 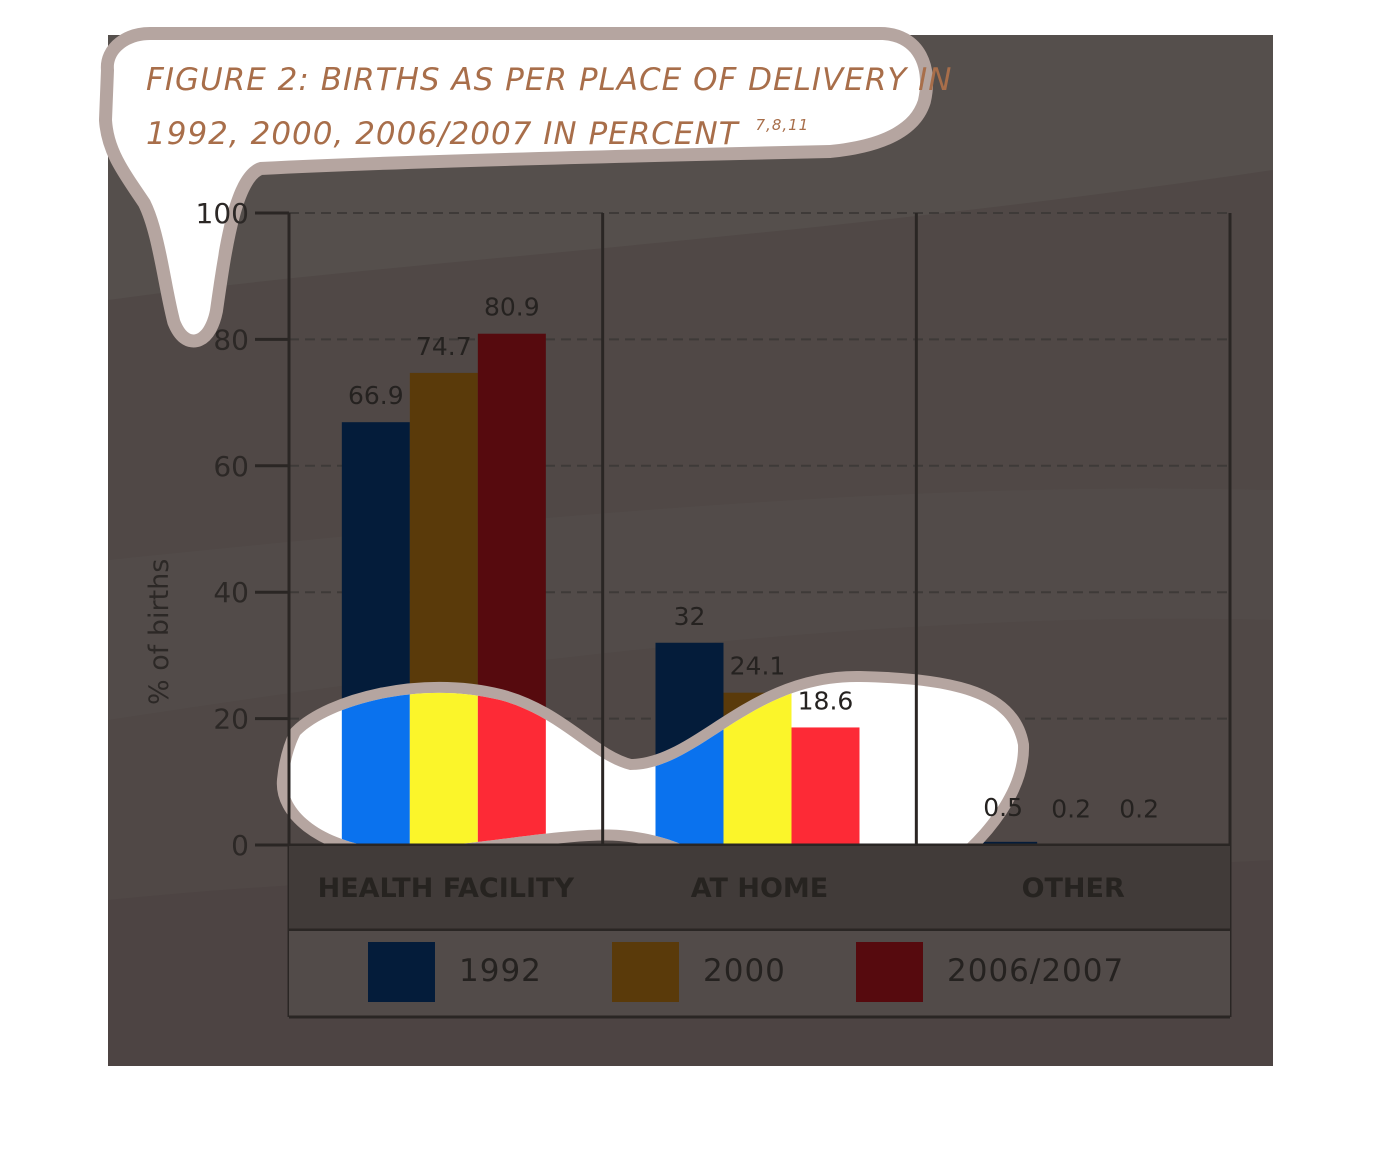 I want to click on y-tick-label: 100, so click(x=222, y=213).